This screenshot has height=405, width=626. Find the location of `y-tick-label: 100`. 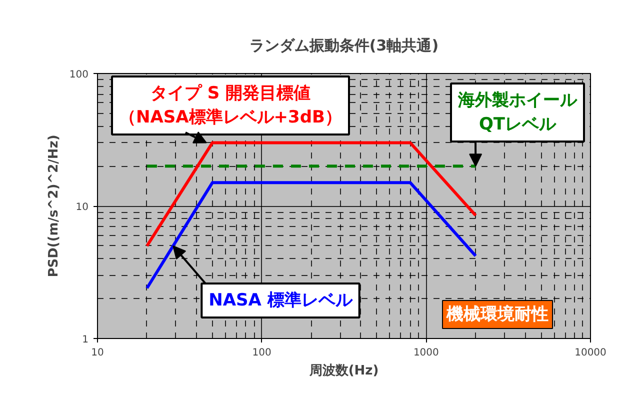

y-tick-label: 100 is located at coordinates (79, 75).